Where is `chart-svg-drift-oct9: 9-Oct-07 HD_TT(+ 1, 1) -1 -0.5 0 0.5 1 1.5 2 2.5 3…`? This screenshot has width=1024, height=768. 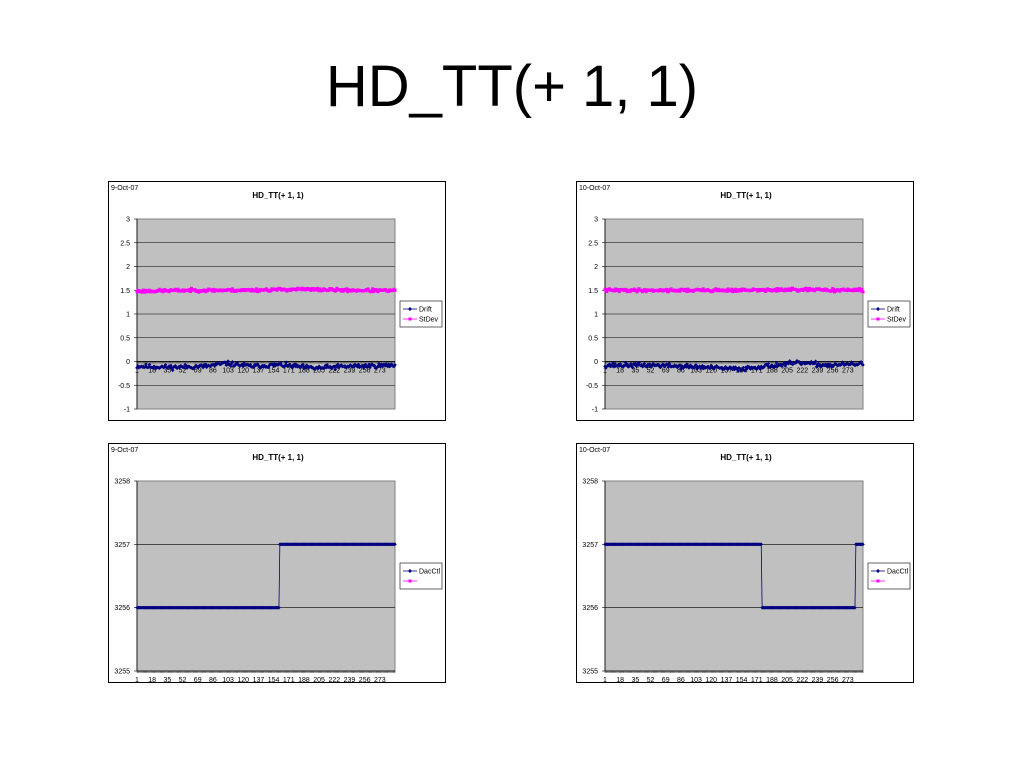 chart-svg-drift-oct9: 9-Oct-07 HD_TT(+ 1, 1) -1 -0.5 0 0.5 1 1.5 2 2.5 3… is located at coordinates (277, 299).